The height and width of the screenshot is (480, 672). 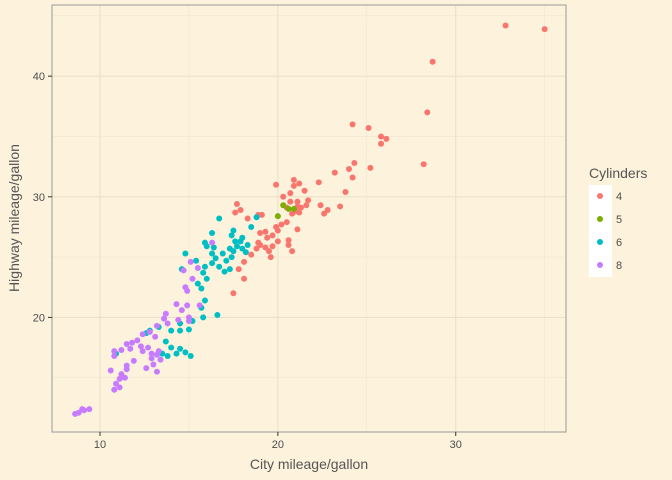 I want to click on legend-entries: 4 5 6 8, so click(x=605, y=231).